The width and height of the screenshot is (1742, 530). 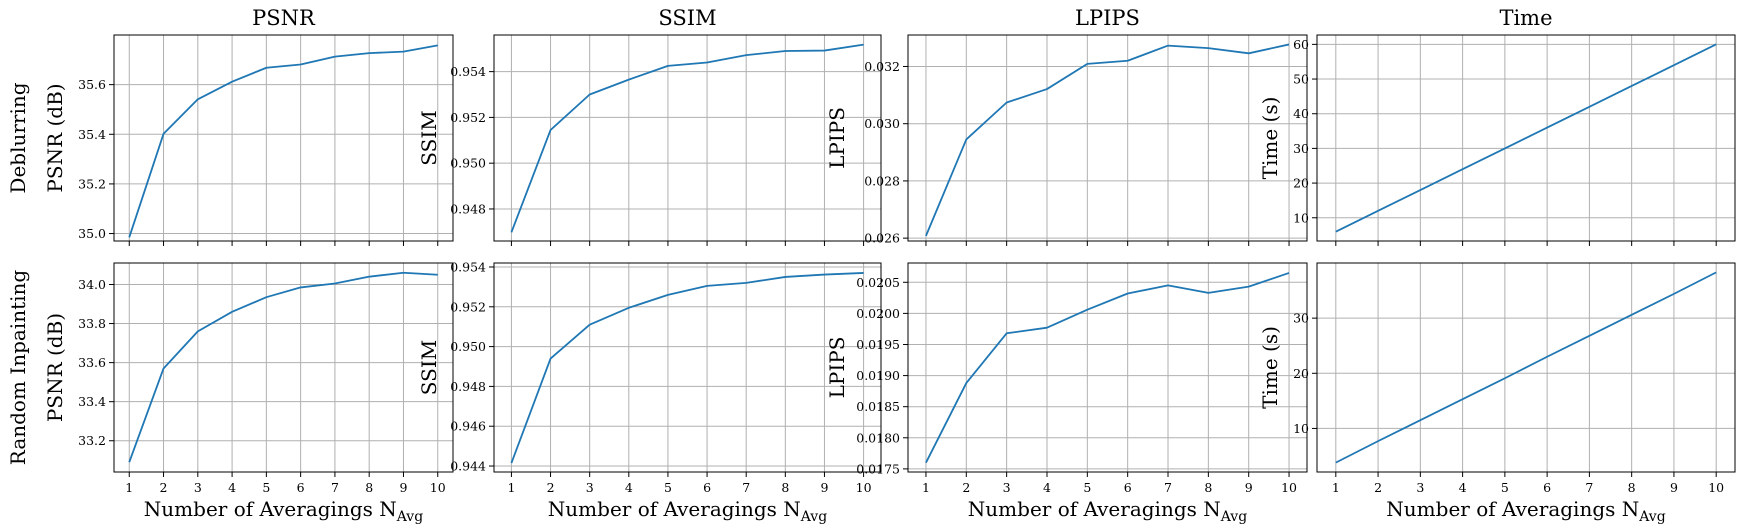 I want to click on y-axis-label: LPIPS, so click(x=837, y=368).